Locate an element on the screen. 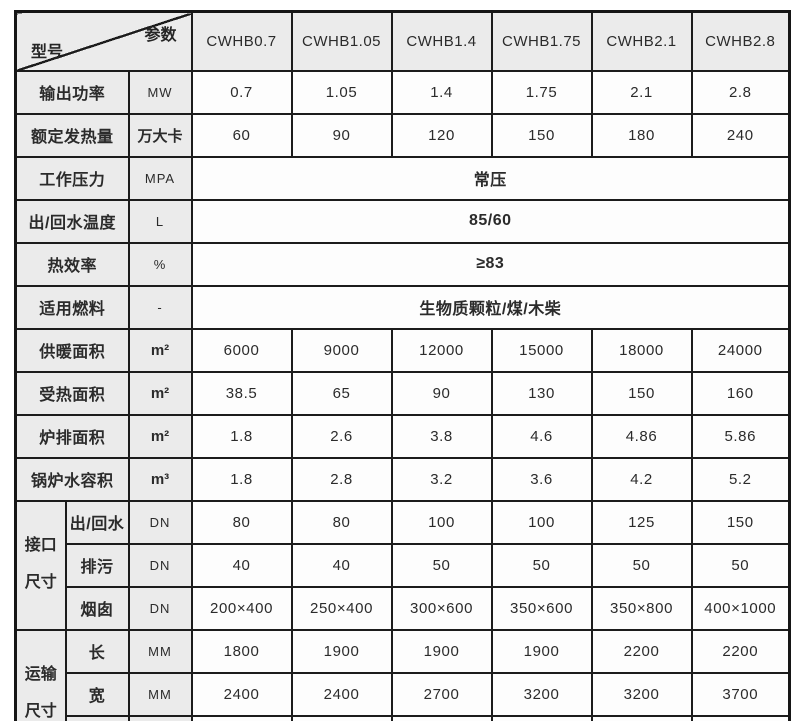  cell-value: 2.6 is located at coordinates (341, 436).